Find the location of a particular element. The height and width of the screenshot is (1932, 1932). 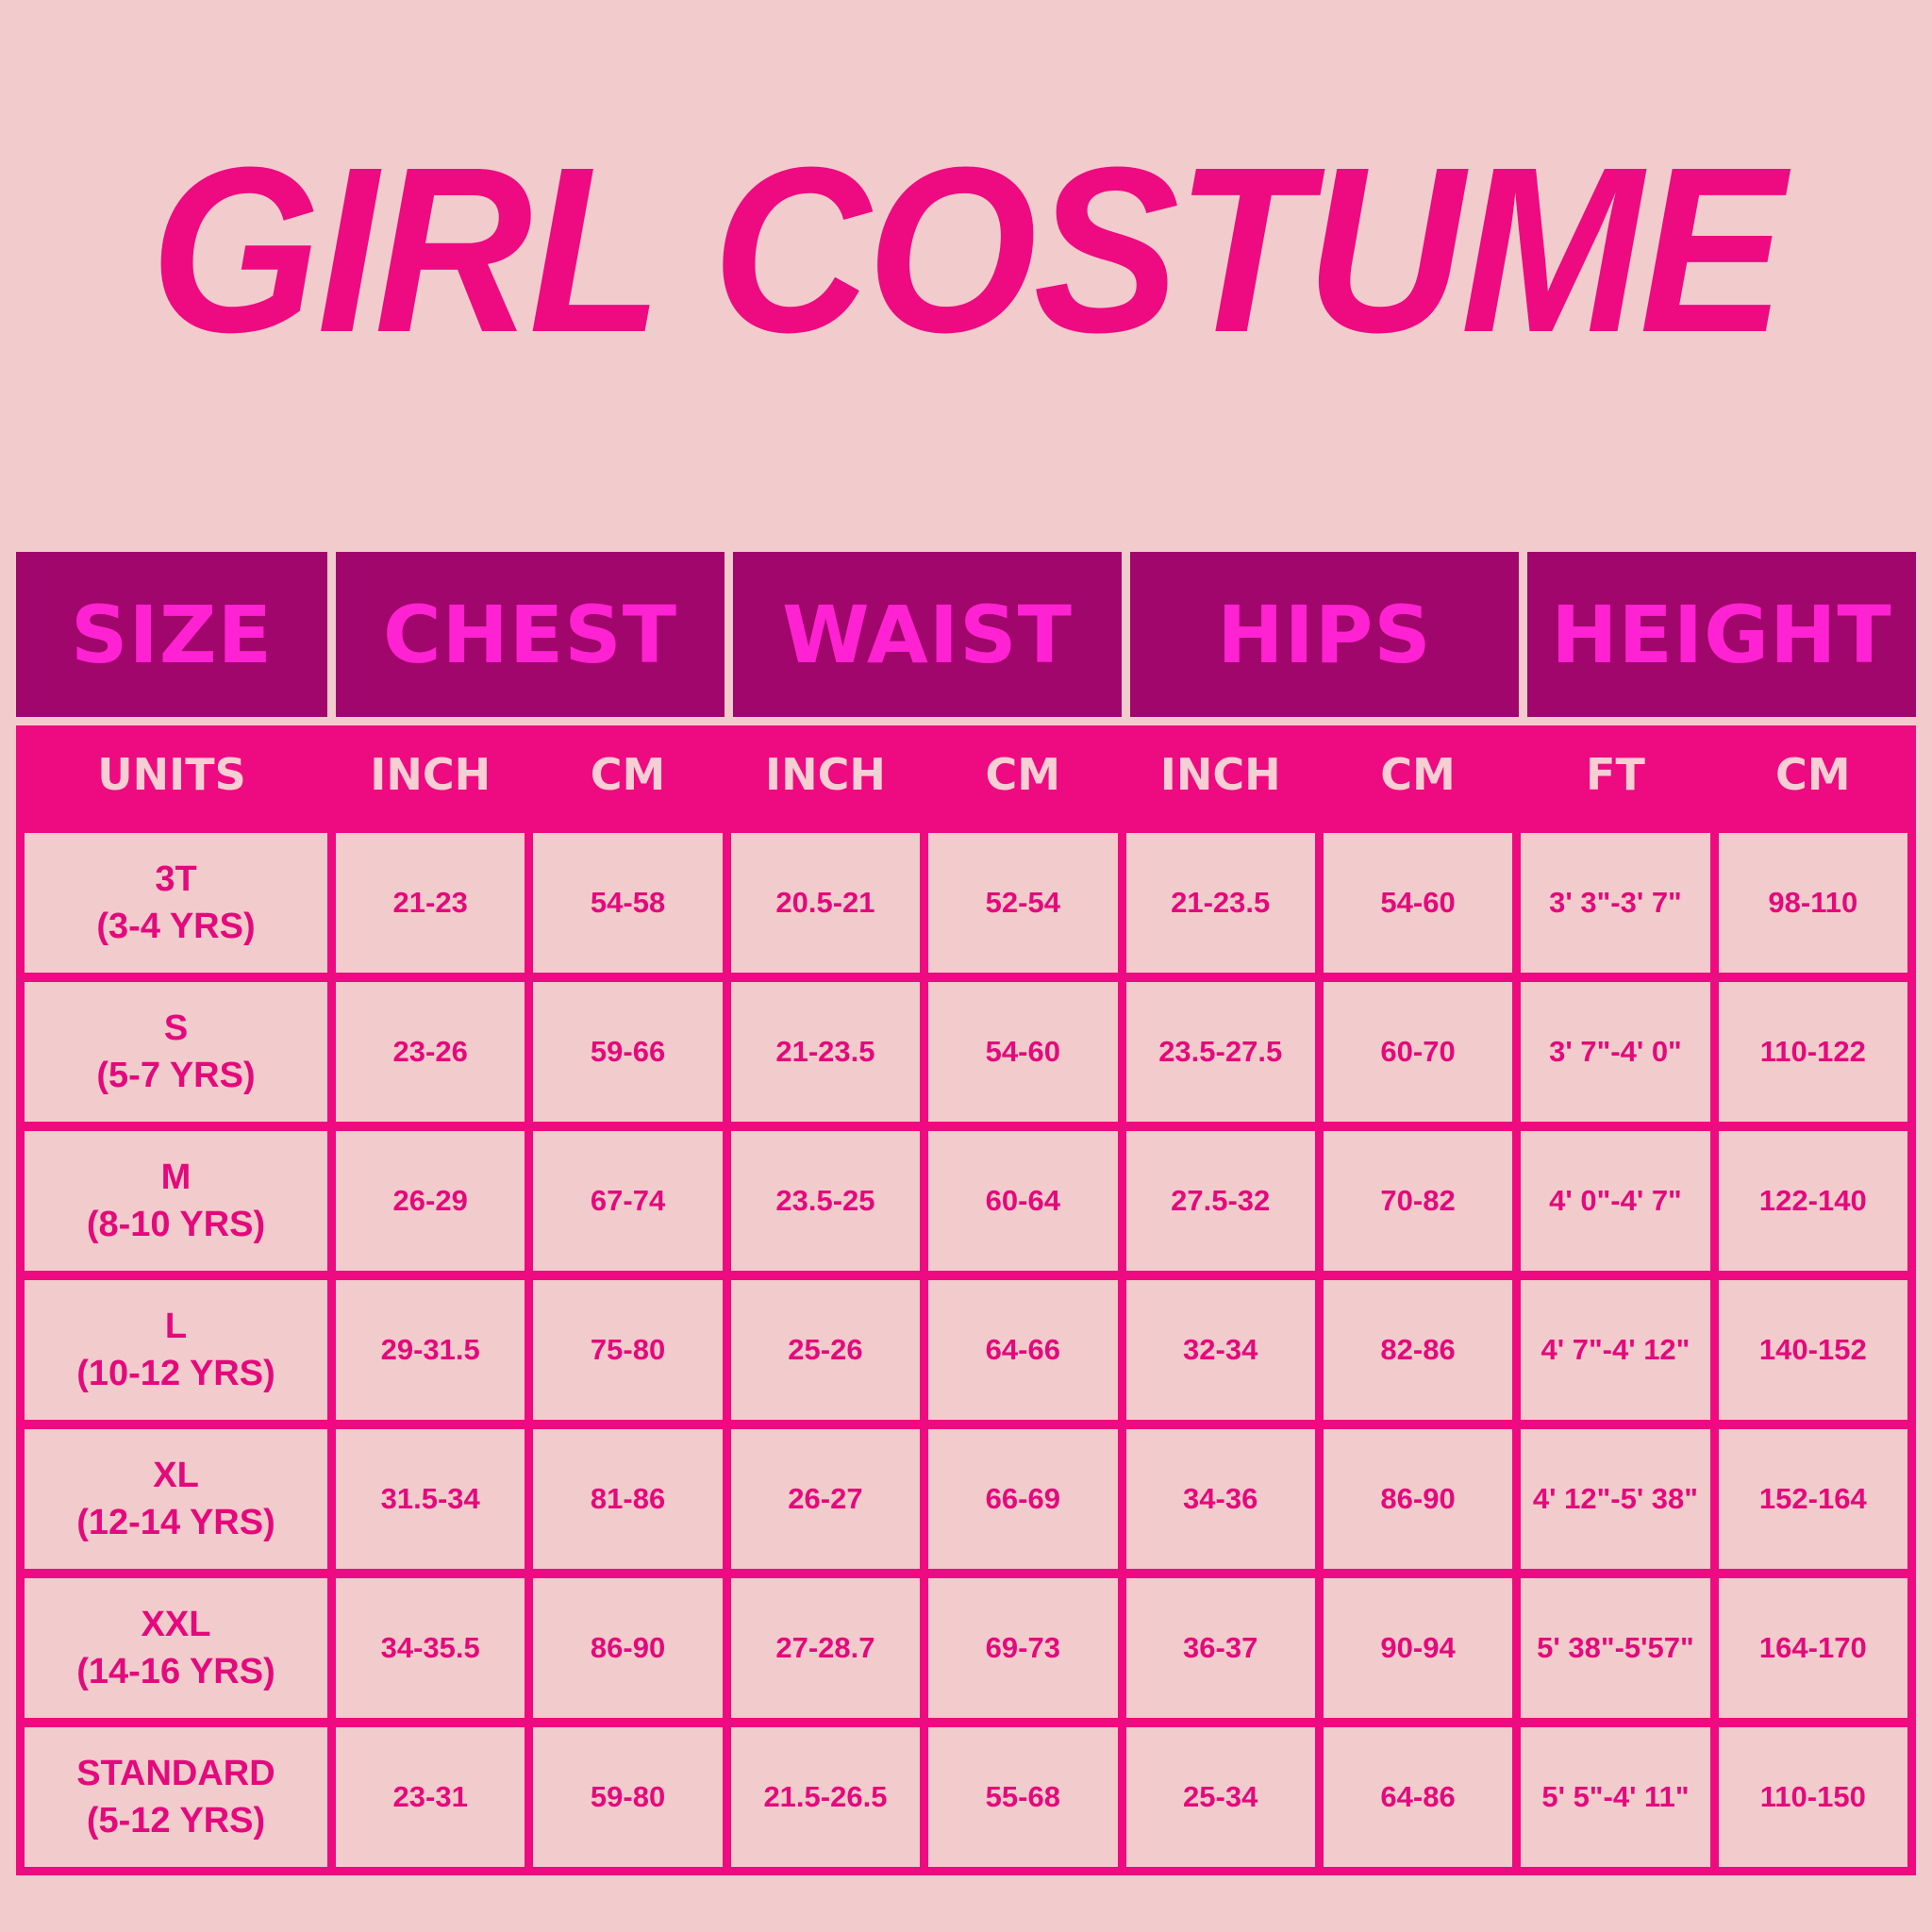

value-cell: 64-86 is located at coordinates (1418, 1797).